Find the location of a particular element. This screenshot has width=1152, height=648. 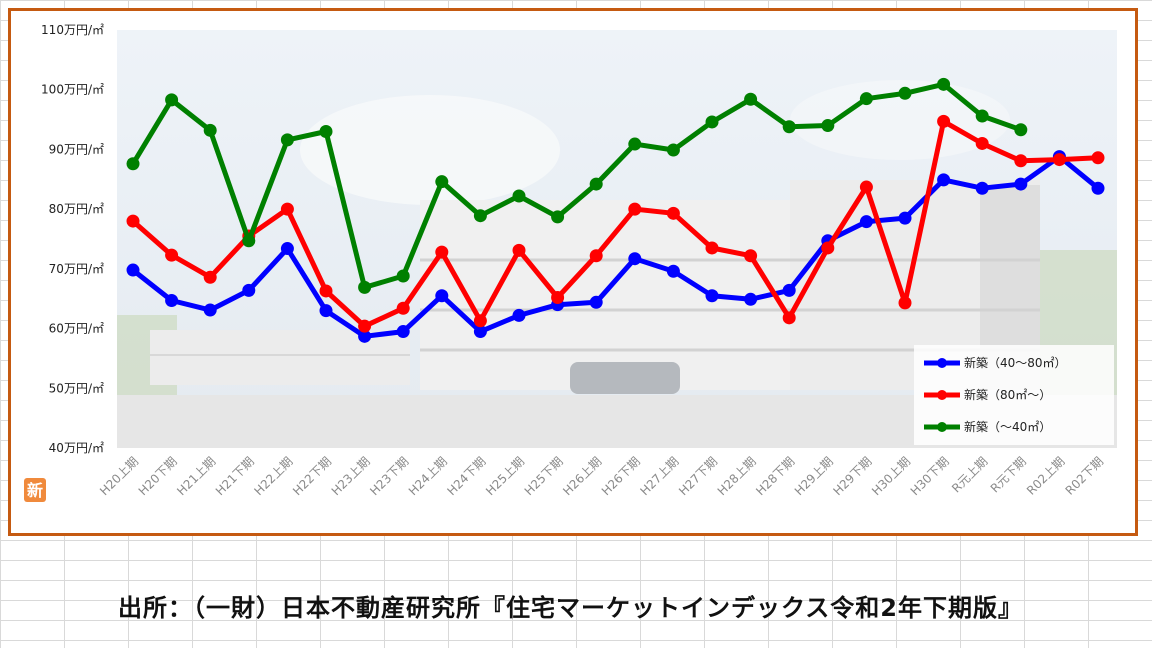

x-tick-label: H24上期 is located at coordinates (428, 476).